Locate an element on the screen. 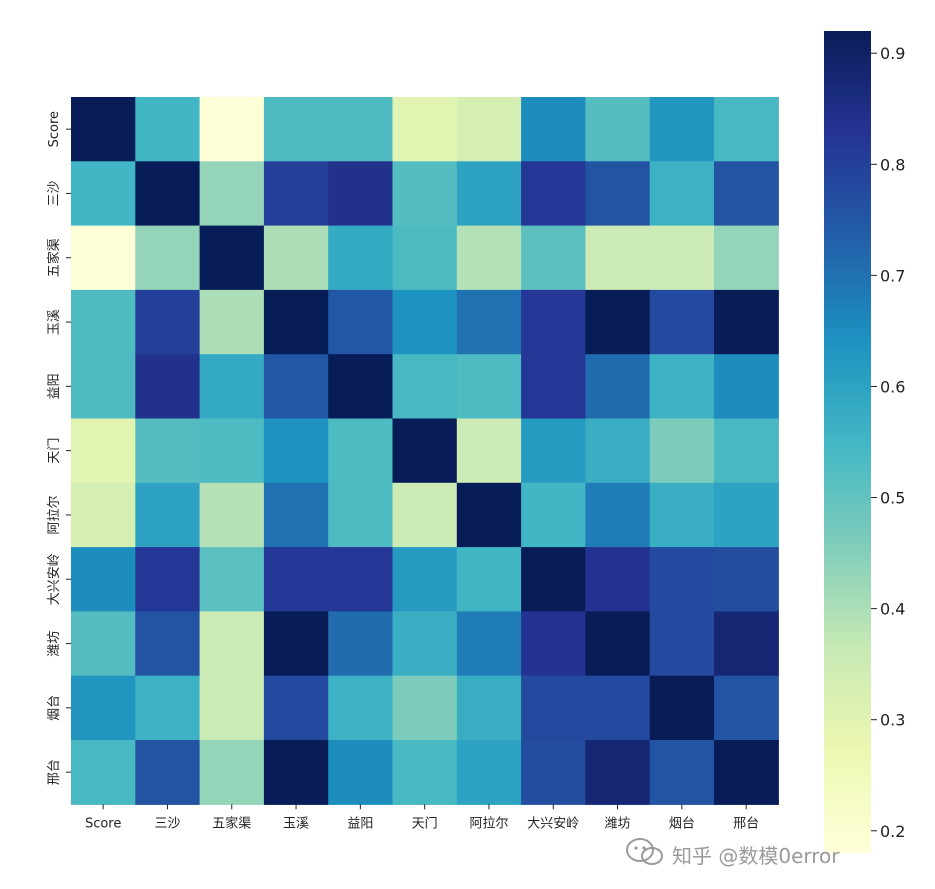  x-tick-label: 益阳 is located at coordinates (360, 823).